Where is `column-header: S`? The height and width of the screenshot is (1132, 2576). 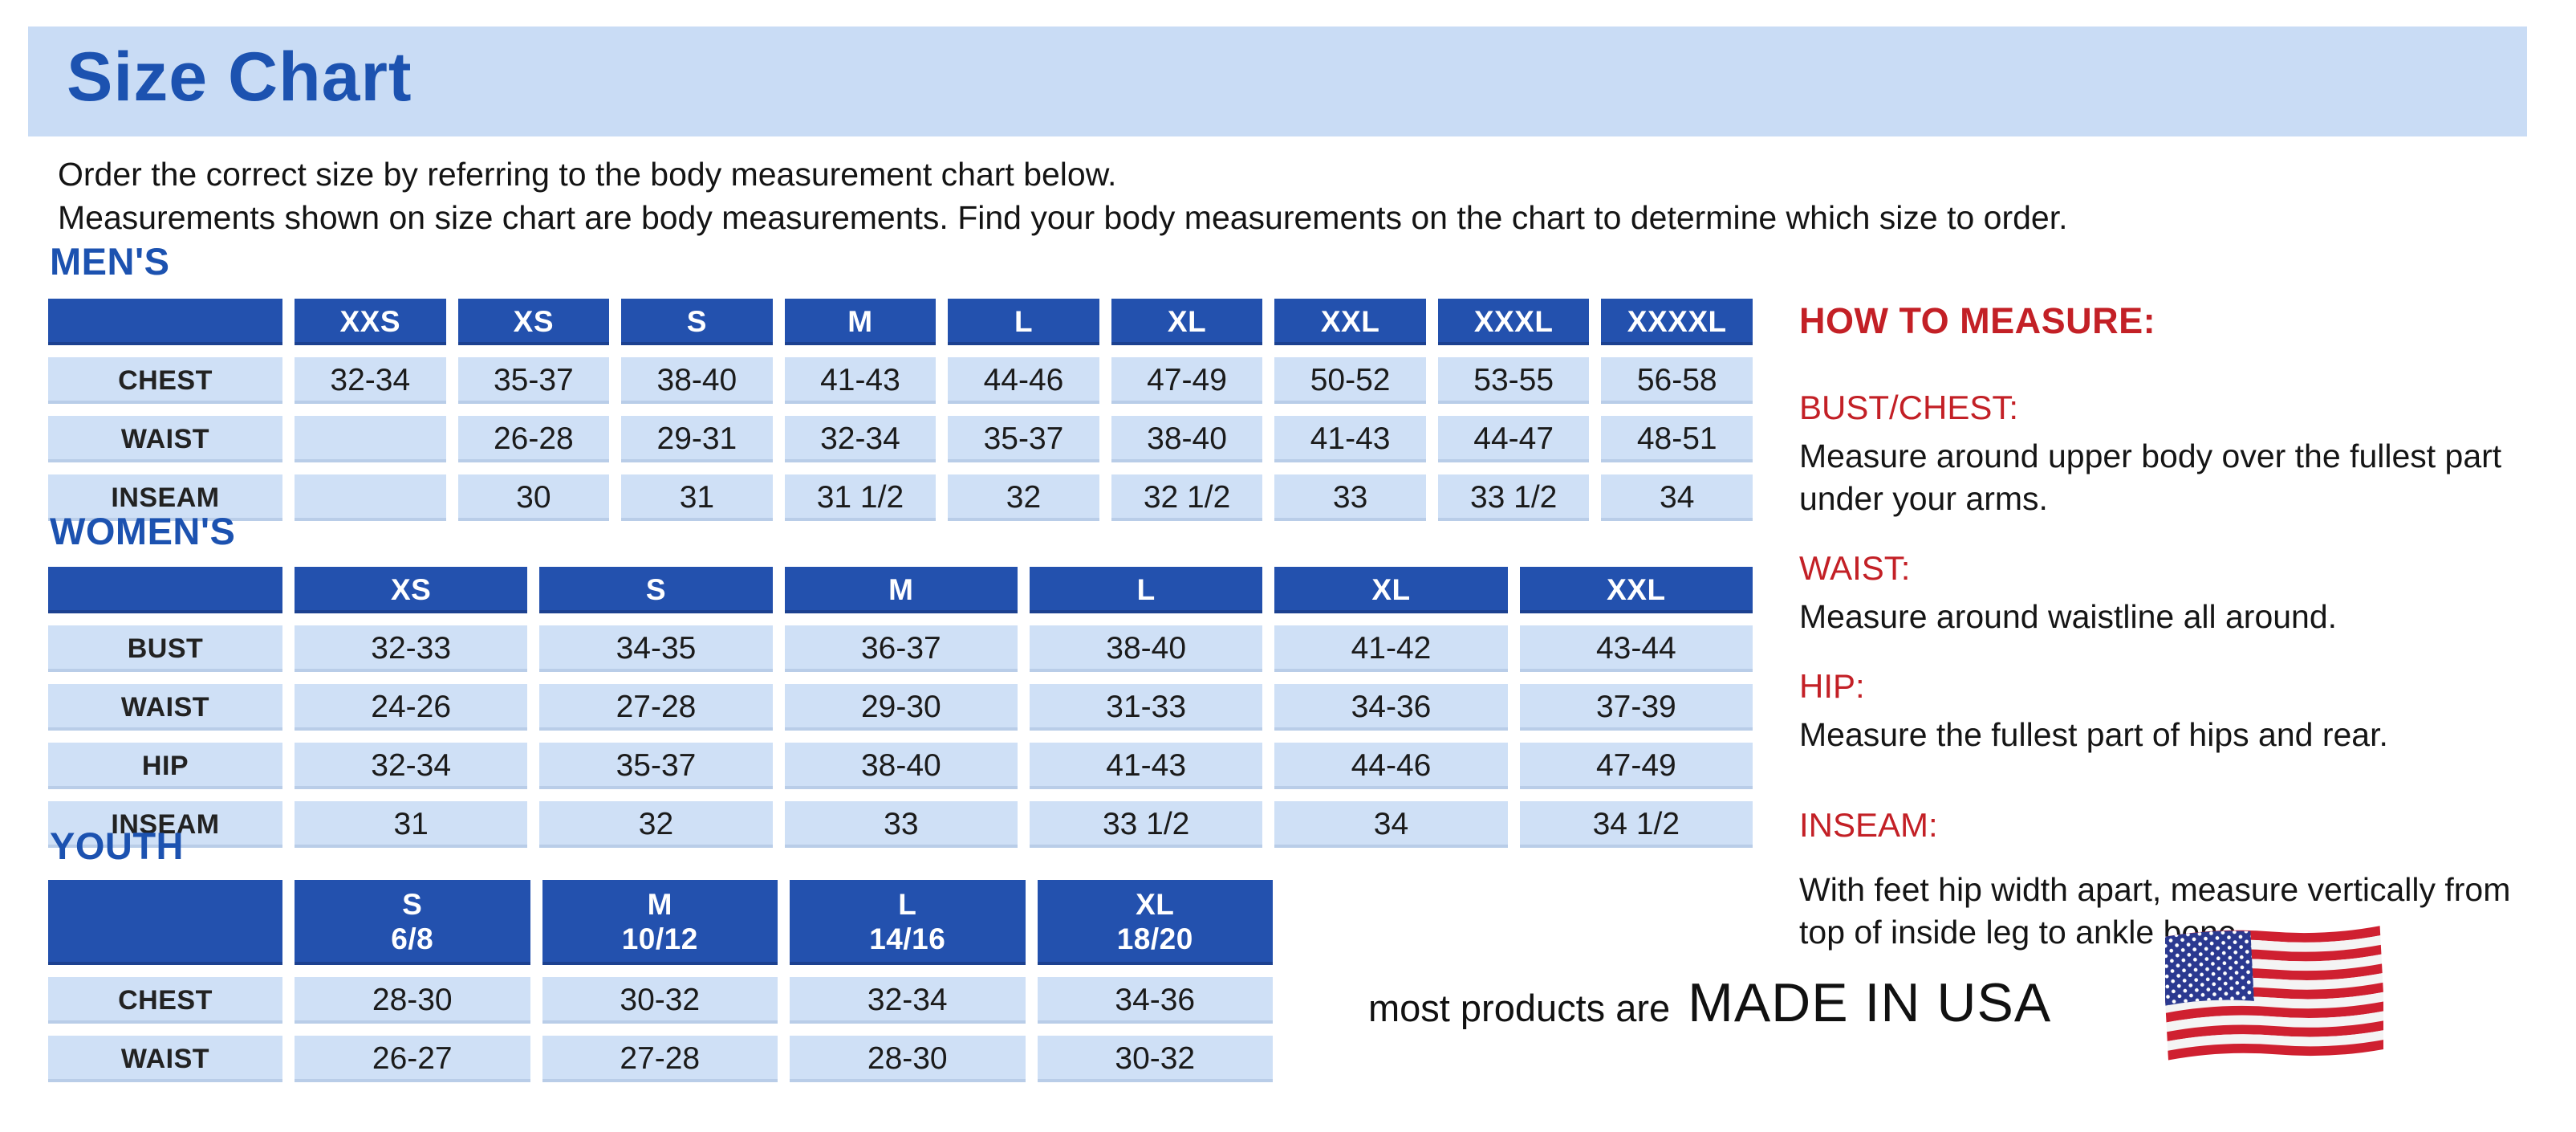 column-header: S is located at coordinates (697, 322).